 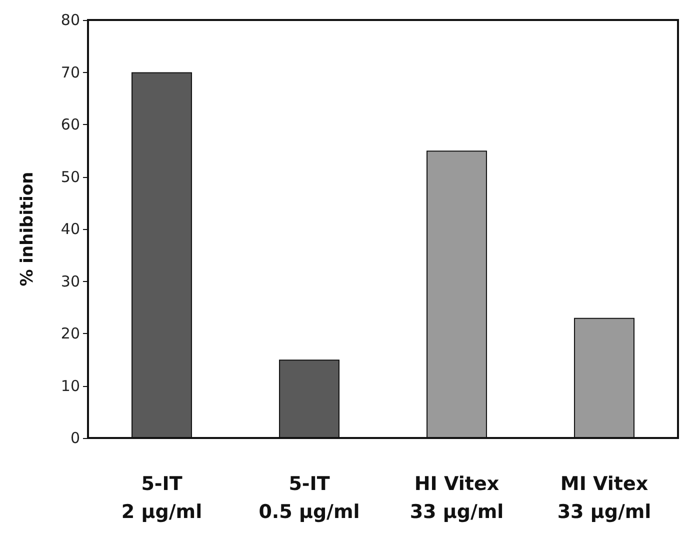 What do you see at coordinates (70, 281) in the screenshot?
I see `y-tick-label: 30` at bounding box center [70, 281].